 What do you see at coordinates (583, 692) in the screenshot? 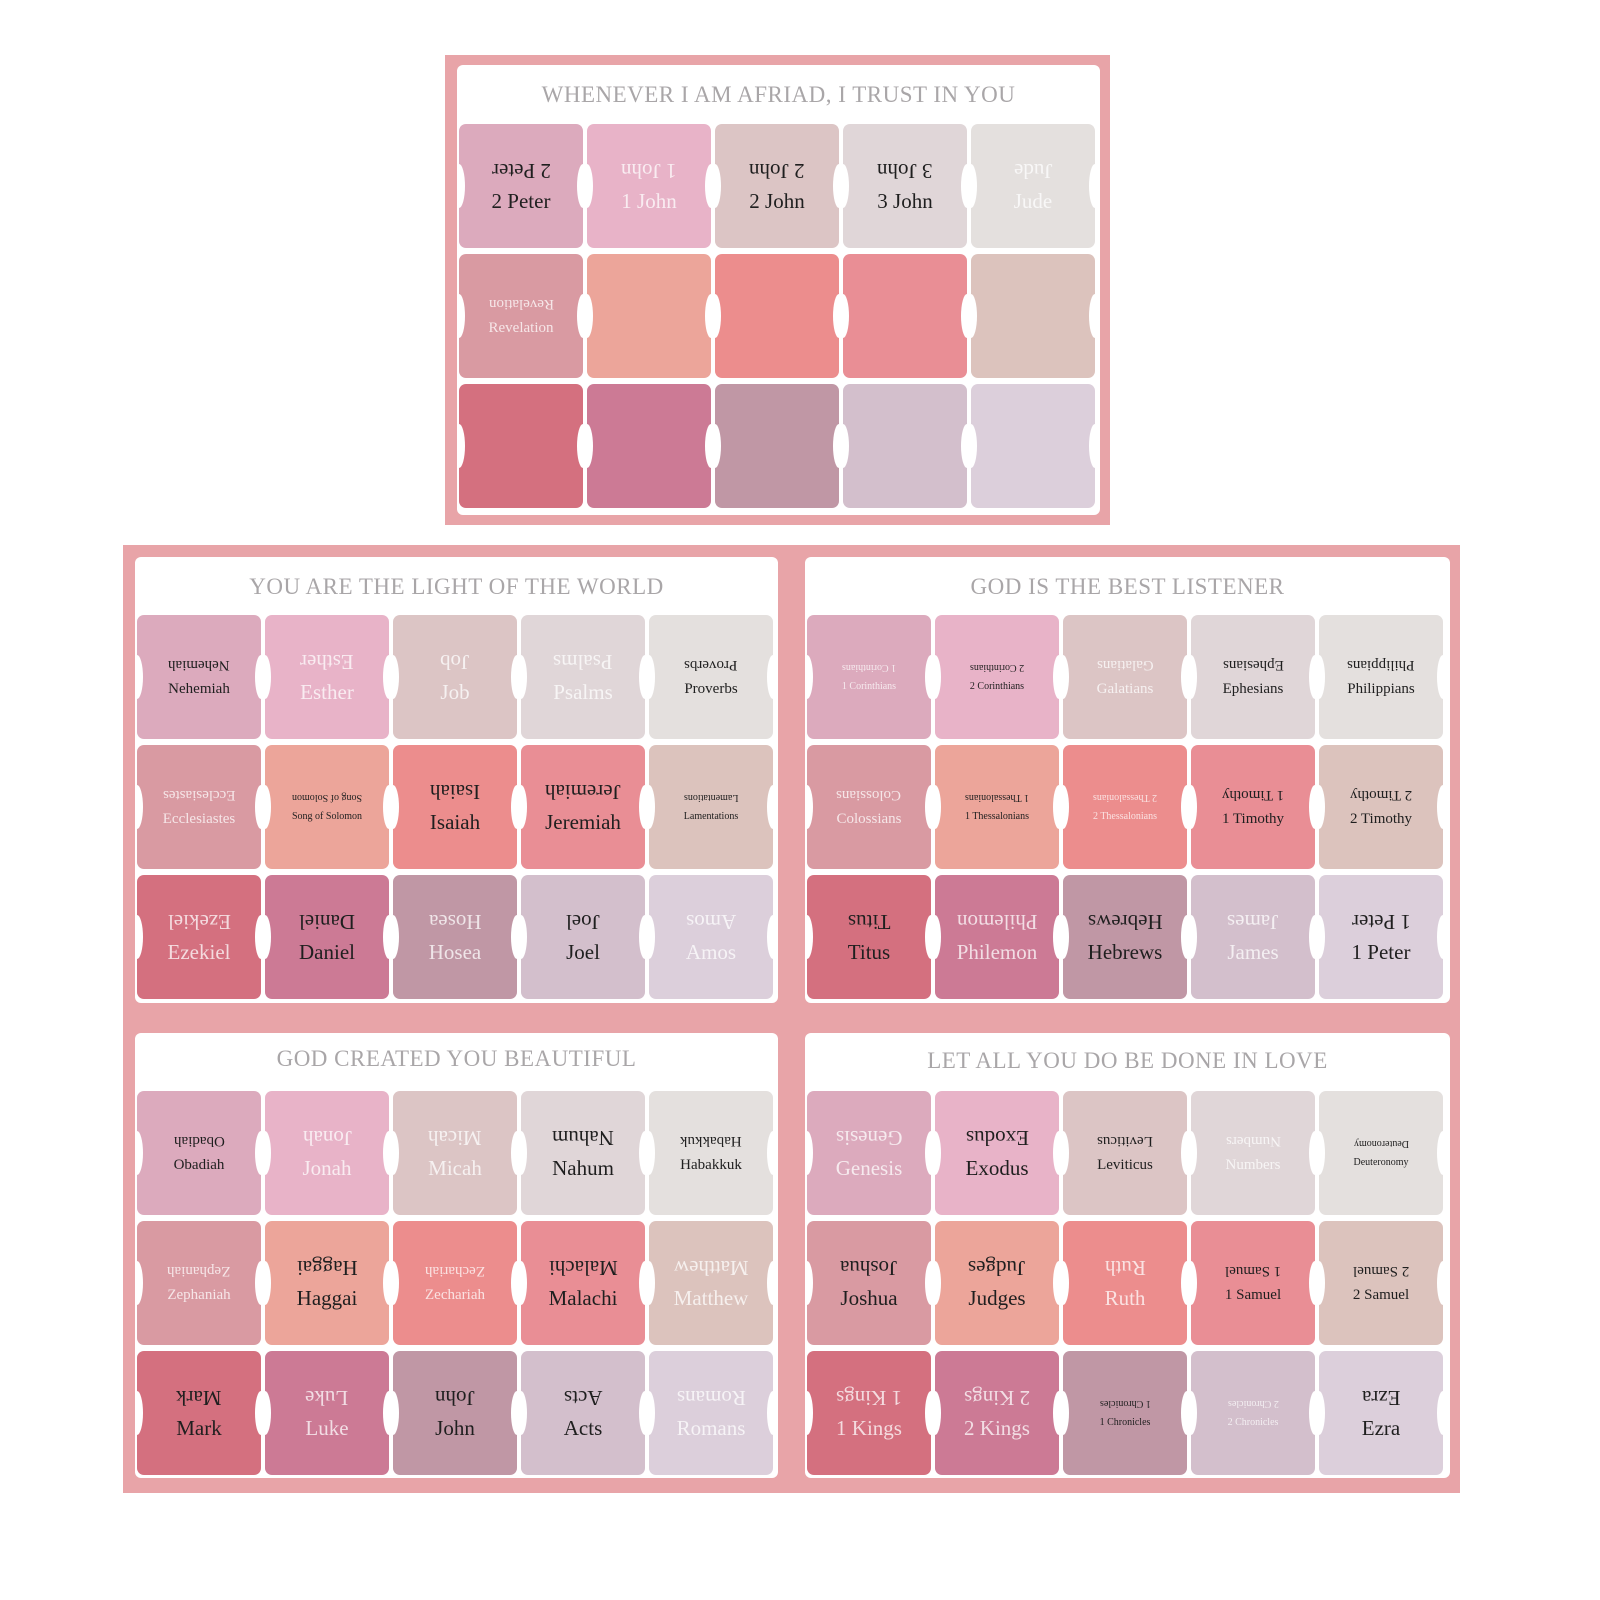
I see `tab-label: Psalms` at bounding box center [583, 692].